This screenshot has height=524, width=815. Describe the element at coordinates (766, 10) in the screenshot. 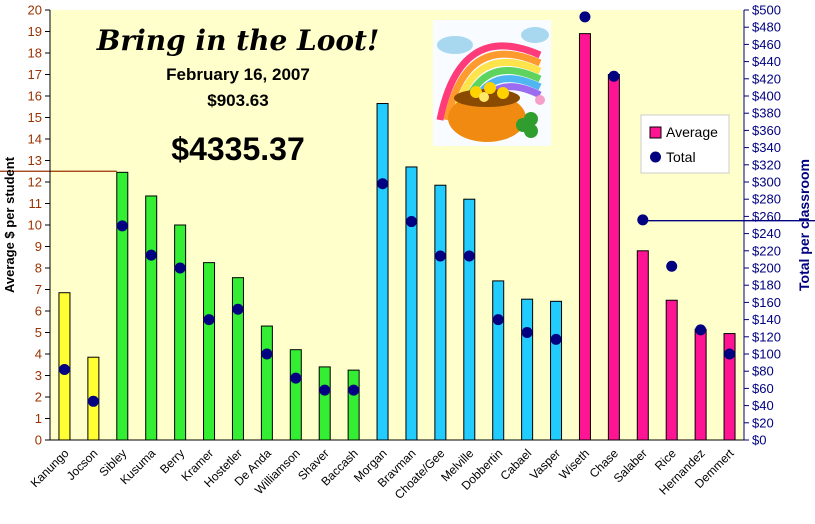

I see `right-tick-label: $500` at that location.